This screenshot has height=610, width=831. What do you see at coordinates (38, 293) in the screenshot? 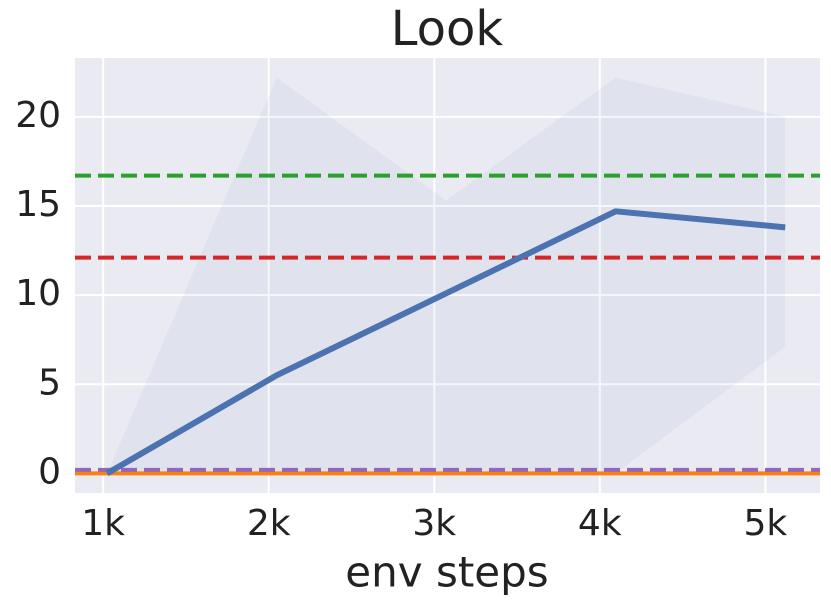
I see `y-tick-label: 10` at bounding box center [38, 293].